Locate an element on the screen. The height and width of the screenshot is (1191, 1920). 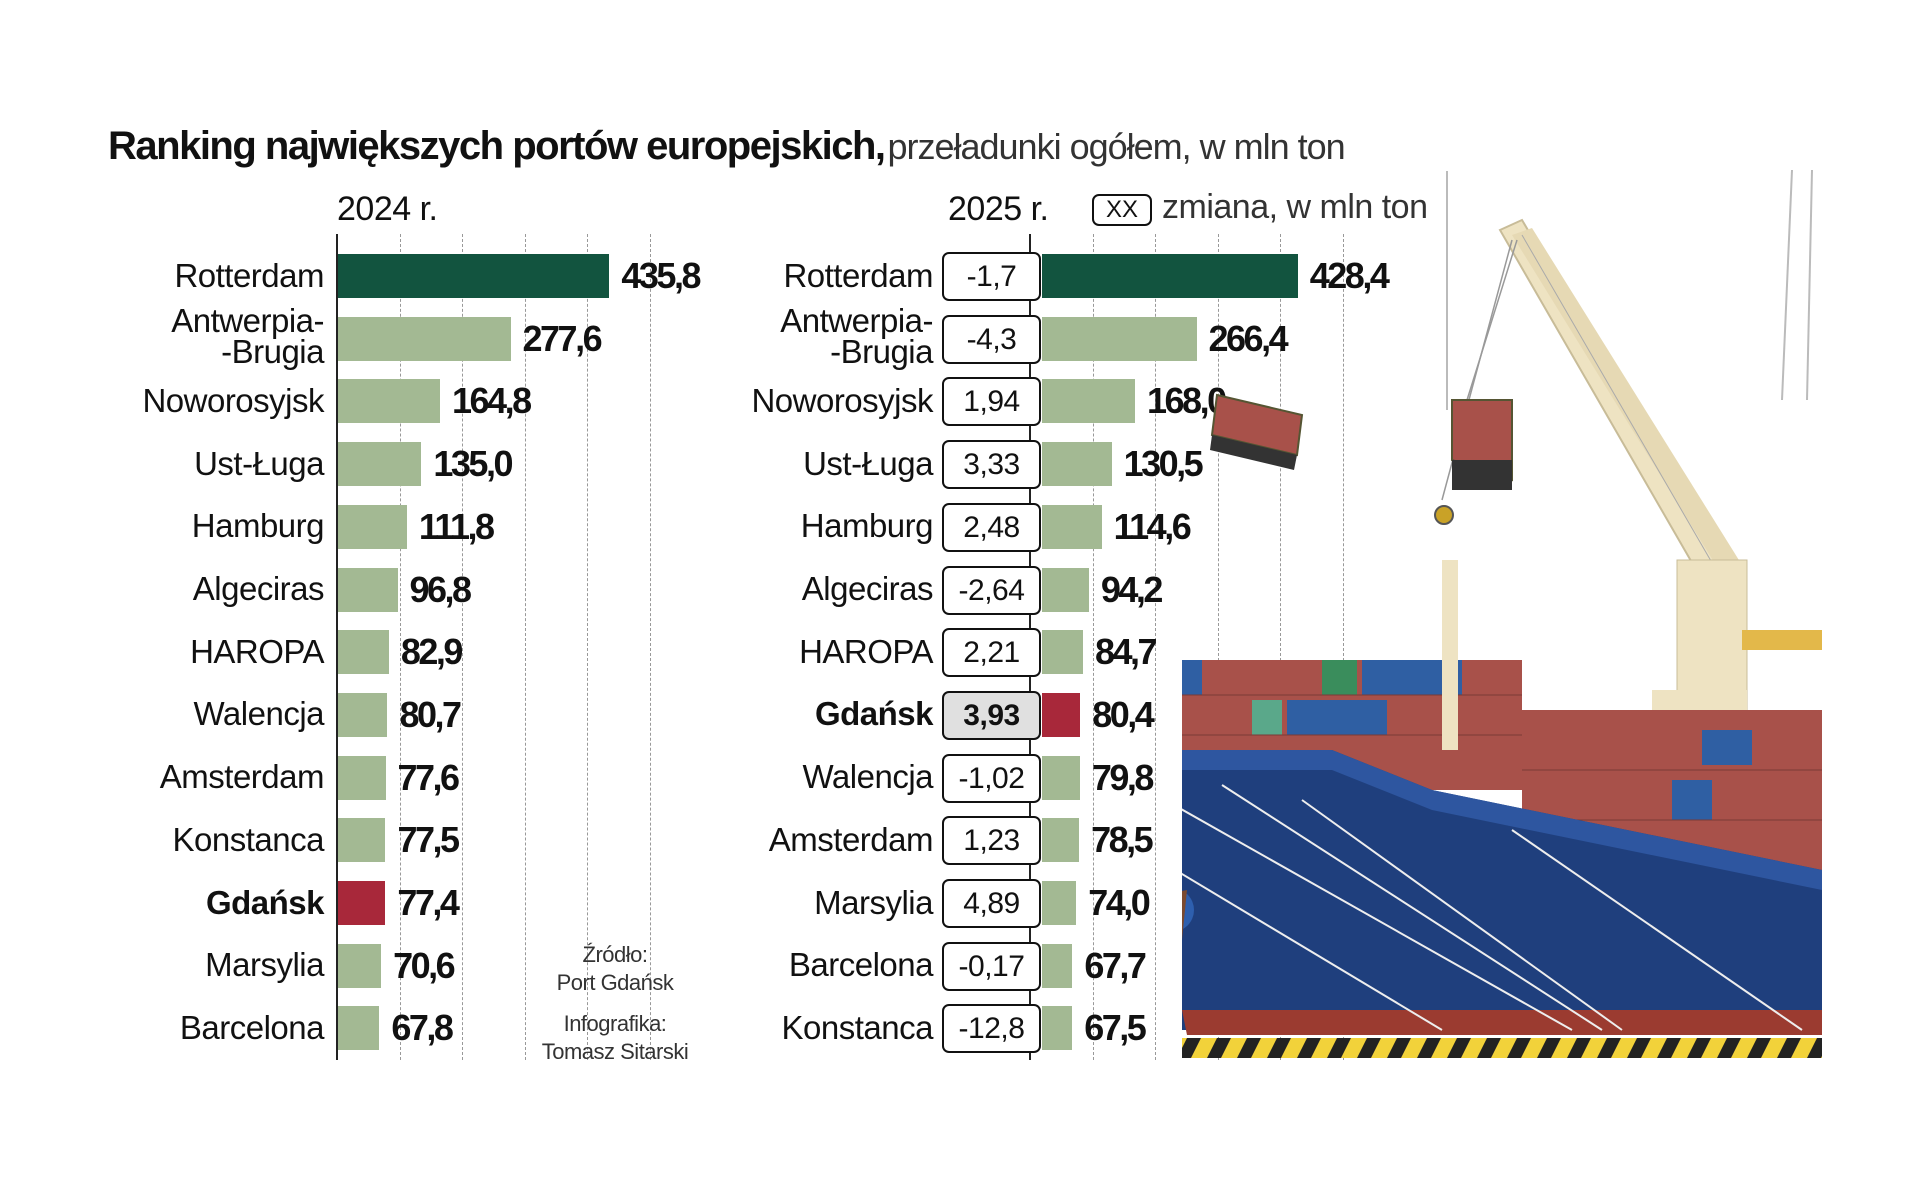
value-label: 82,9 is located at coordinates (432, 652).